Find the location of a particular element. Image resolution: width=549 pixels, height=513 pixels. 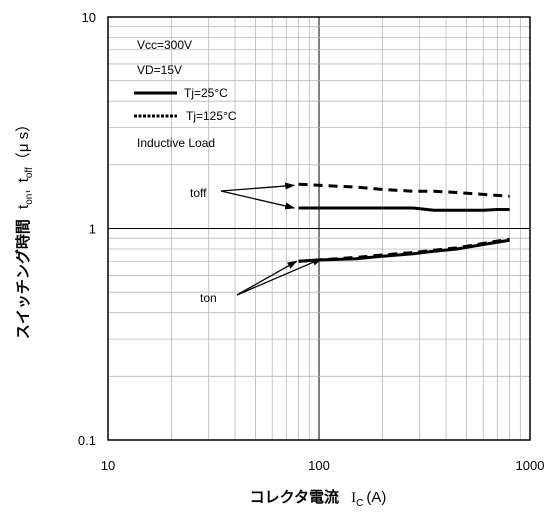

x-axis-label-var: I is located at coordinates (353, 498).